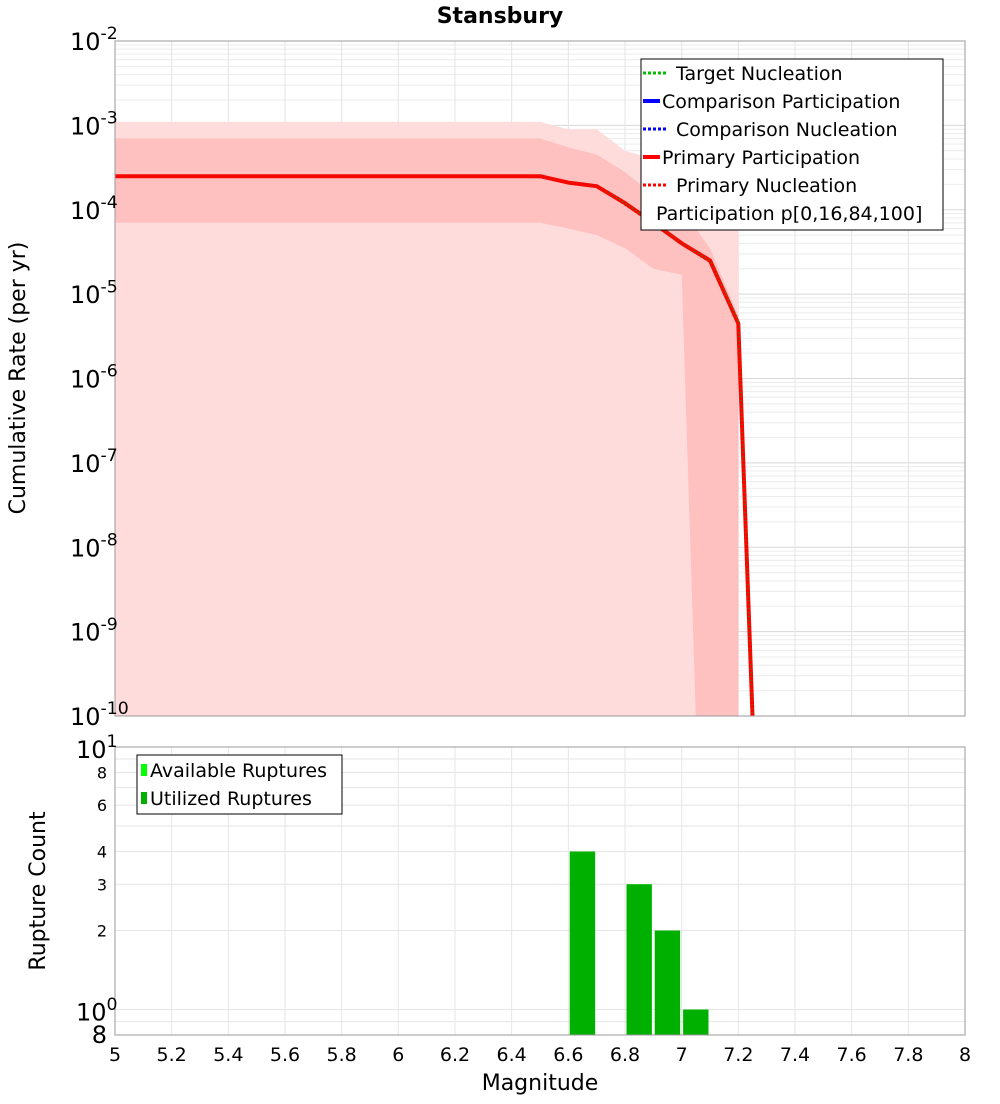  I want to click on bottom-y-tick-label: 4, so click(102, 851).